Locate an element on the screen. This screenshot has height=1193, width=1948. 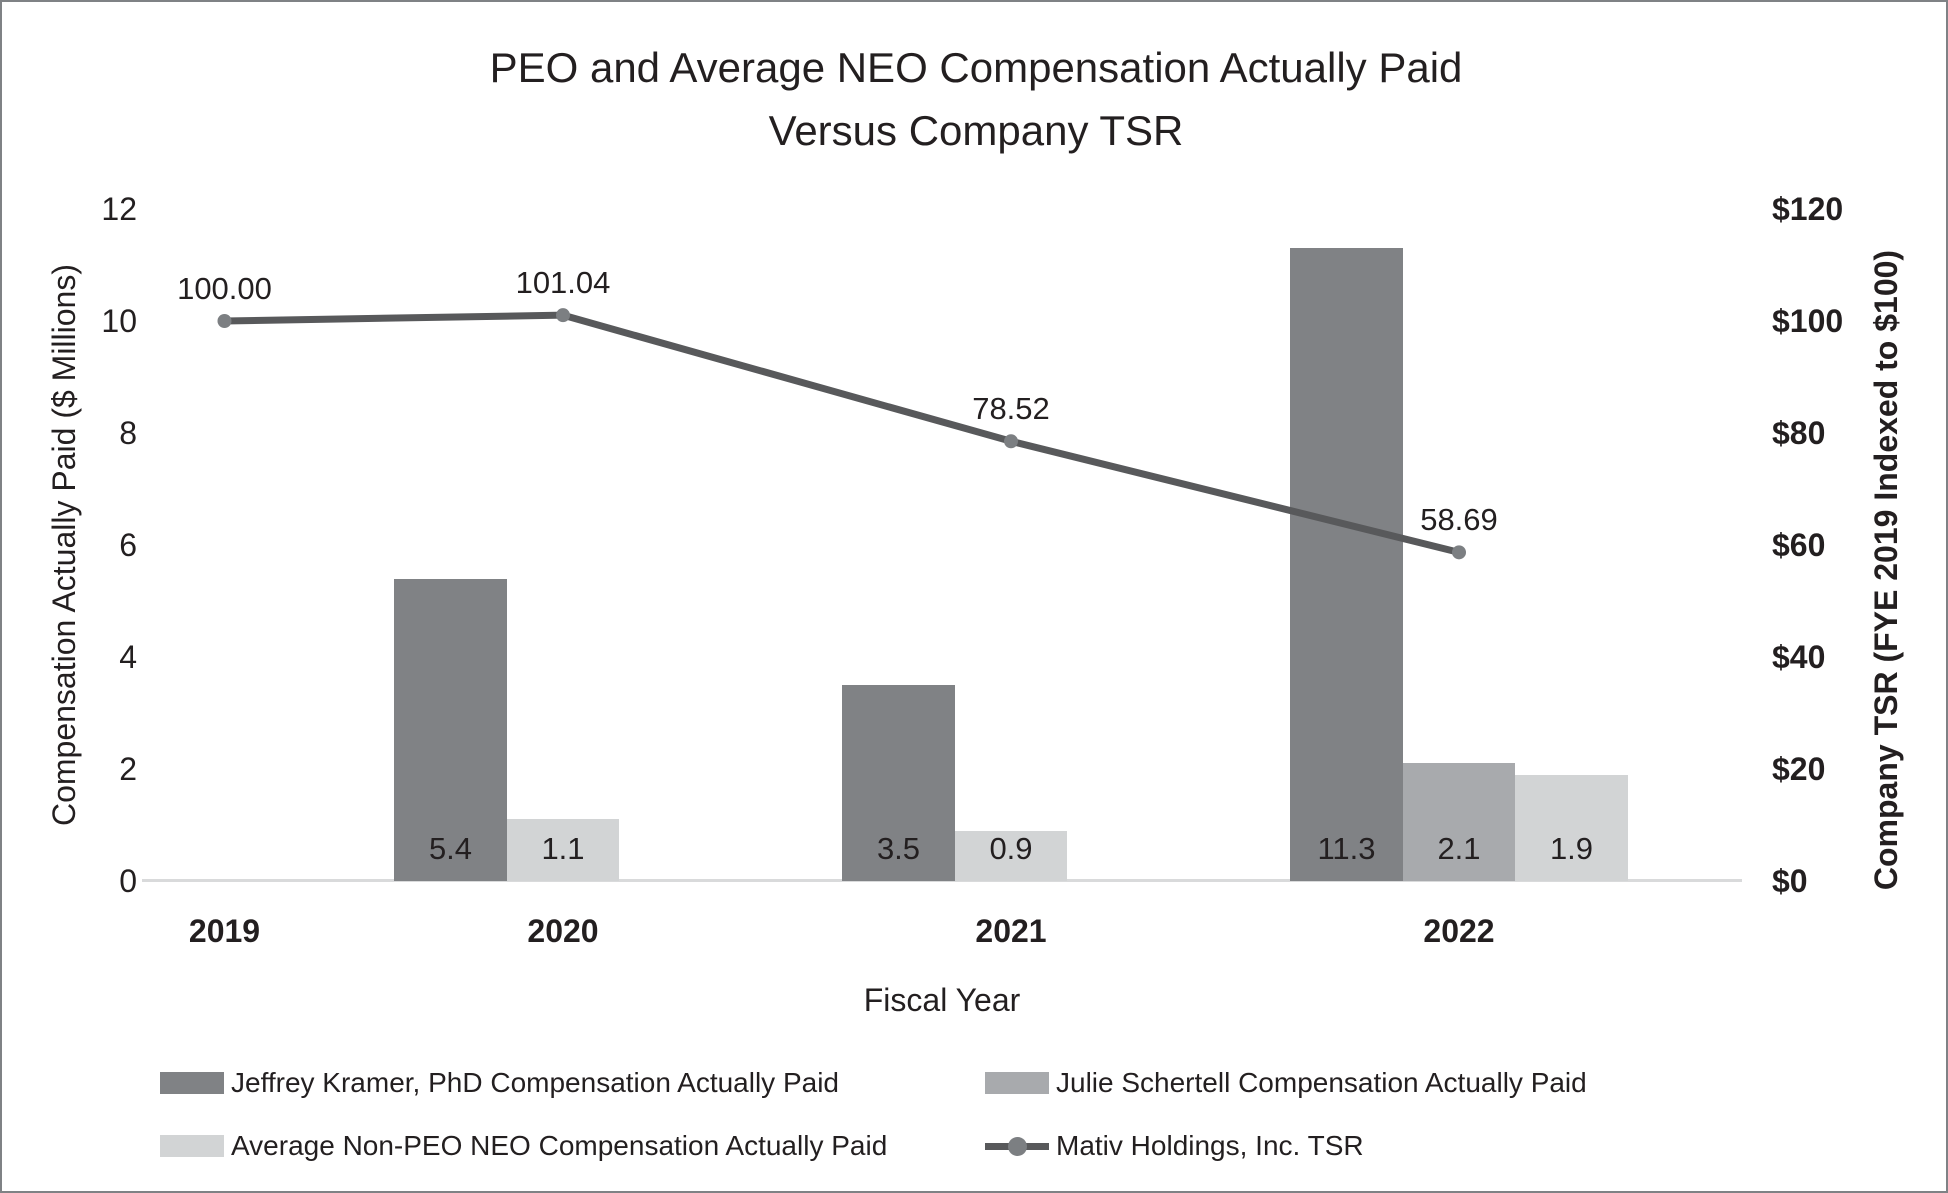
tsr-line is located at coordinates (842, 433).